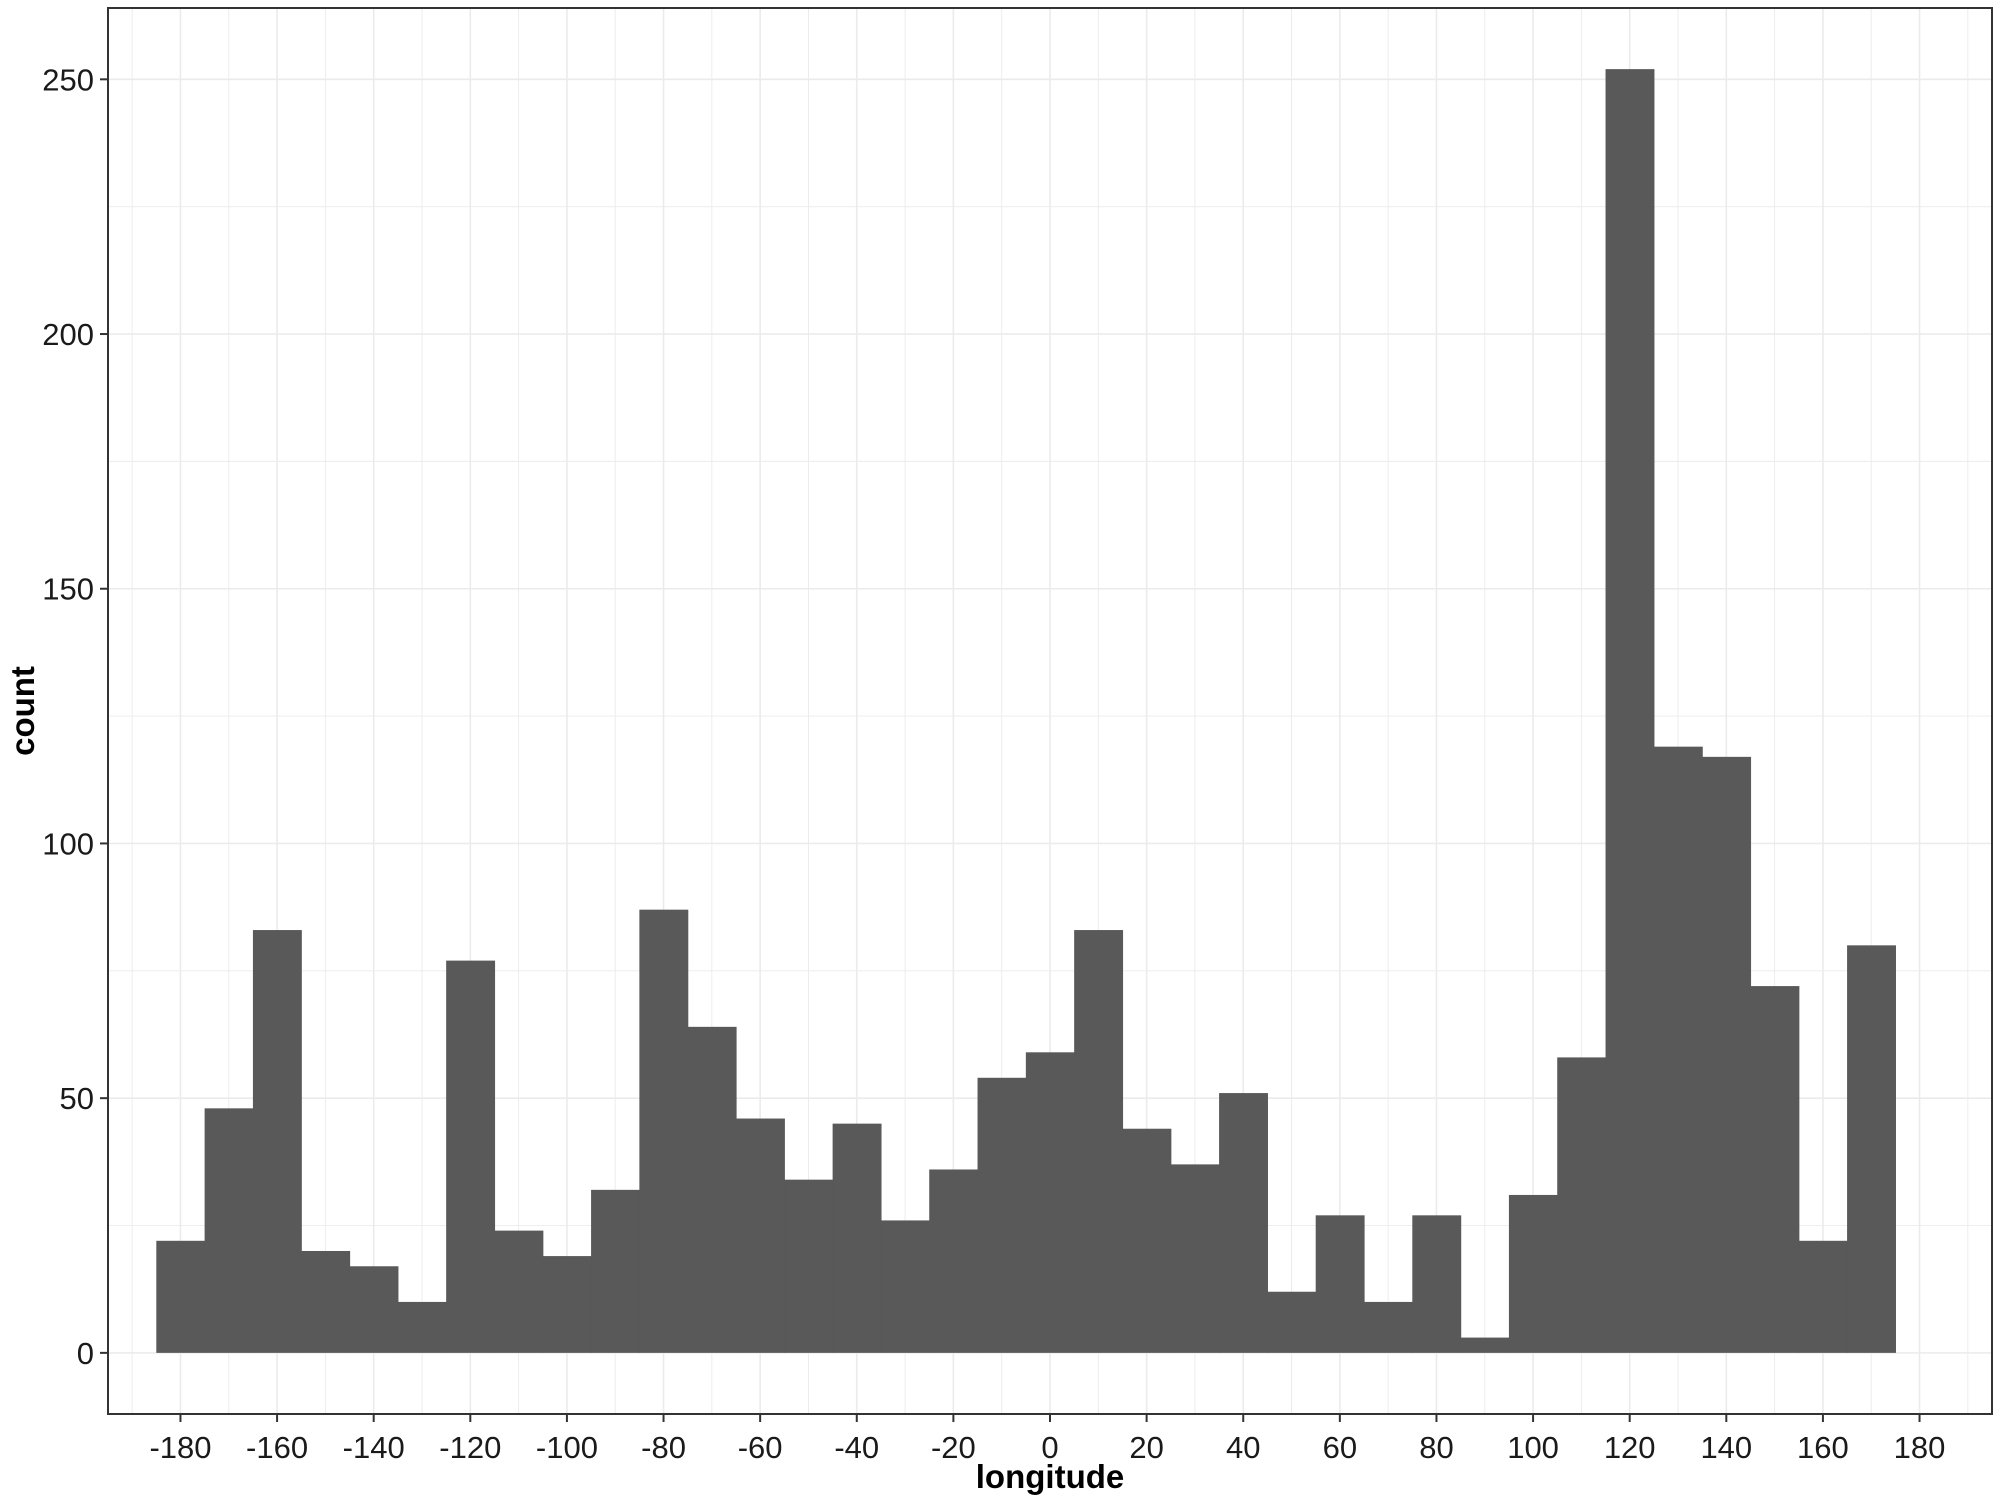 The height and width of the screenshot is (1505, 2000). I want to click on x-tick-label: 0, so click(1049, 1447).